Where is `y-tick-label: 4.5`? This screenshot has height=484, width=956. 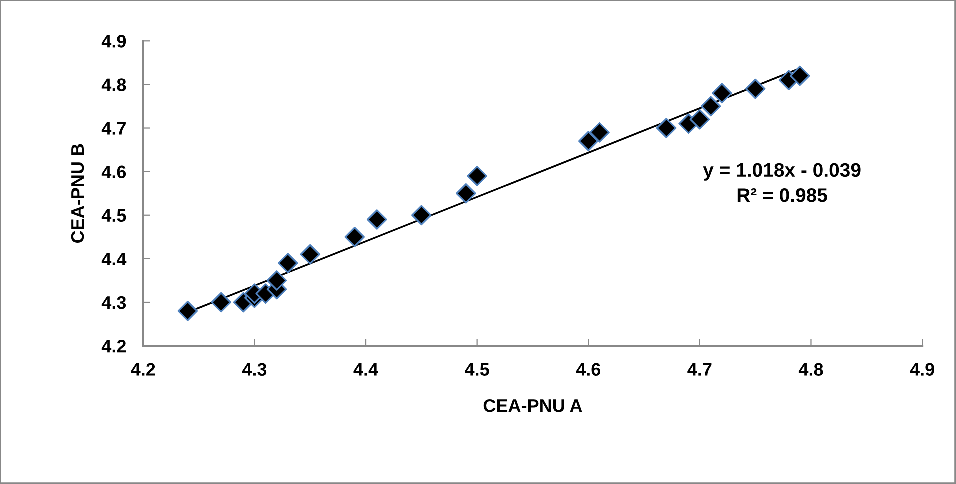 y-tick-label: 4.5 is located at coordinates (114, 216).